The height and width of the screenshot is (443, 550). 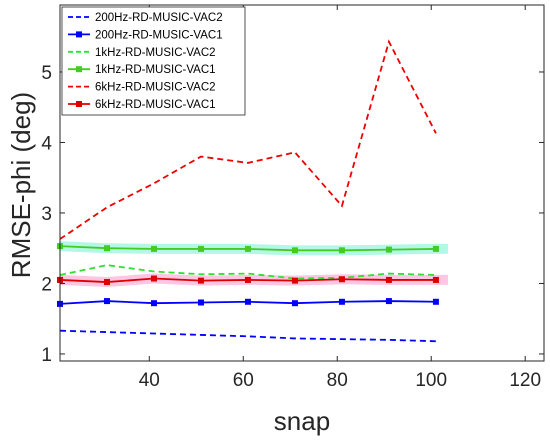 I want to click on legend-entry-0: 200Hz-RD-MUSIC-VAC2, so click(x=159, y=18).